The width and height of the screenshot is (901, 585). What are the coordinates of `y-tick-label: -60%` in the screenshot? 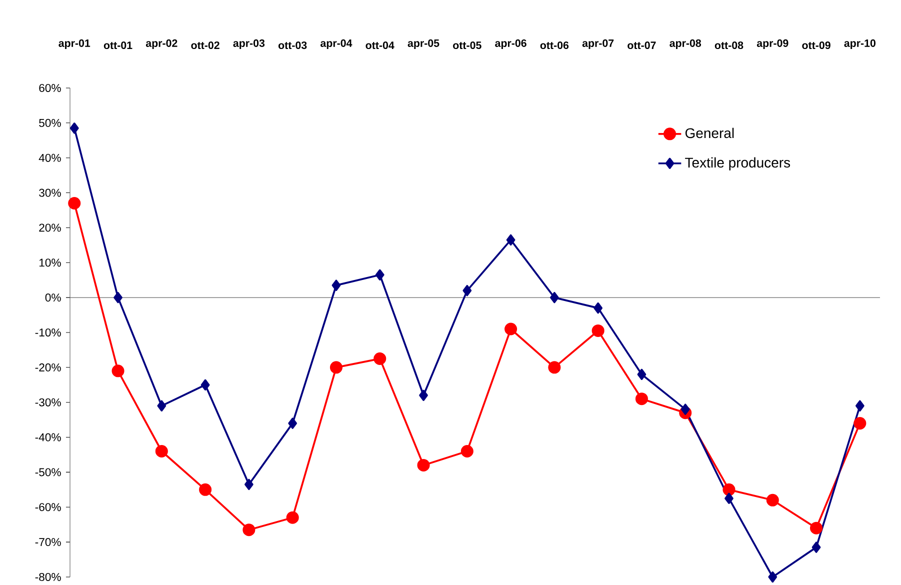 It's located at (48, 507).